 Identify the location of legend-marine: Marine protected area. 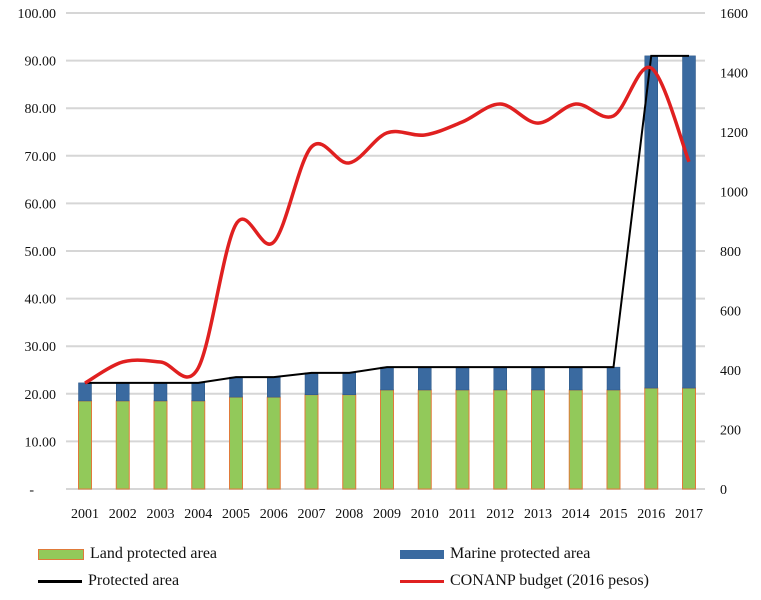
(495, 554).